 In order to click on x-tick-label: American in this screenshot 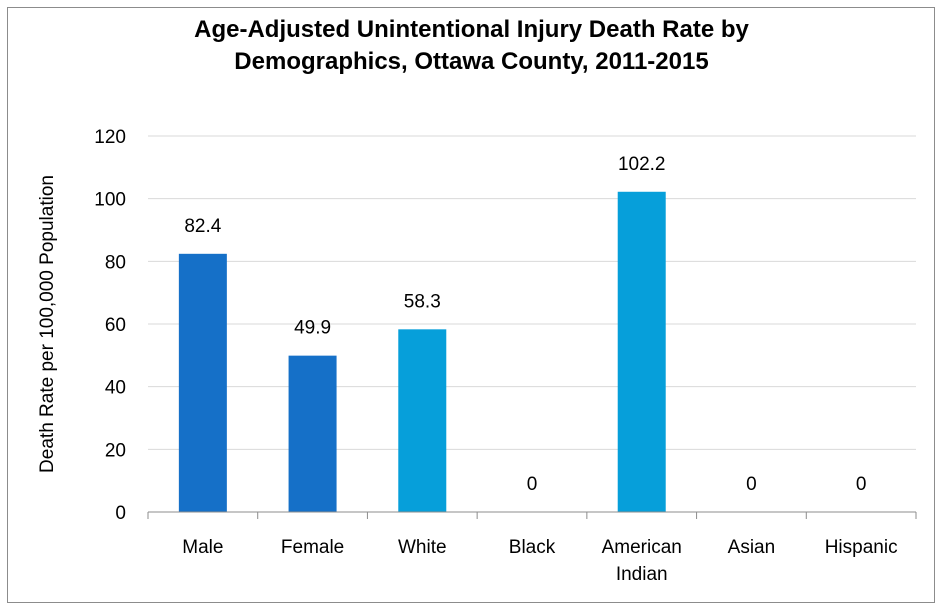, I will do `click(642, 547)`.